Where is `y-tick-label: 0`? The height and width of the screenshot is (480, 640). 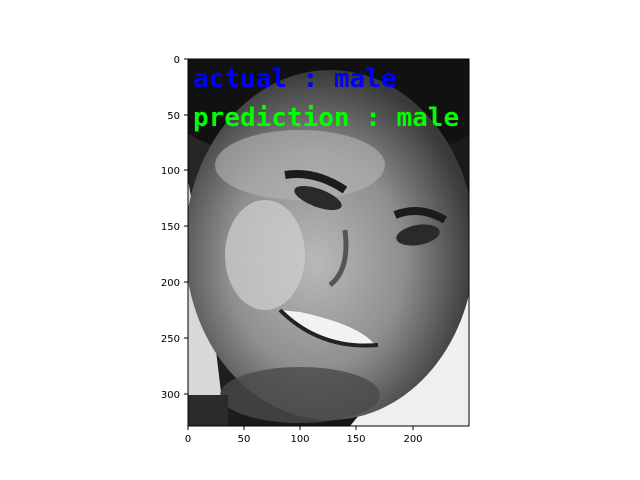
y-tick-label: 0 is located at coordinates (177, 60).